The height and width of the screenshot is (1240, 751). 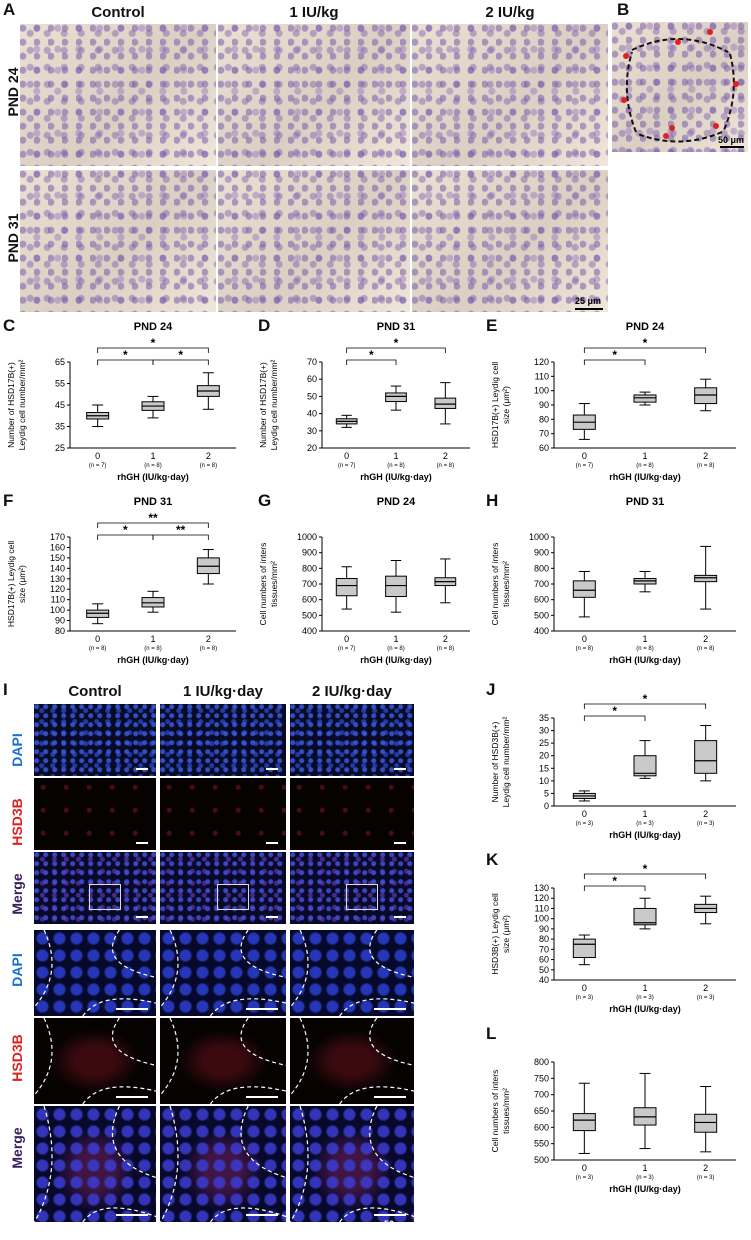 I want to click on panel-label-f: F, so click(x=8, y=500).